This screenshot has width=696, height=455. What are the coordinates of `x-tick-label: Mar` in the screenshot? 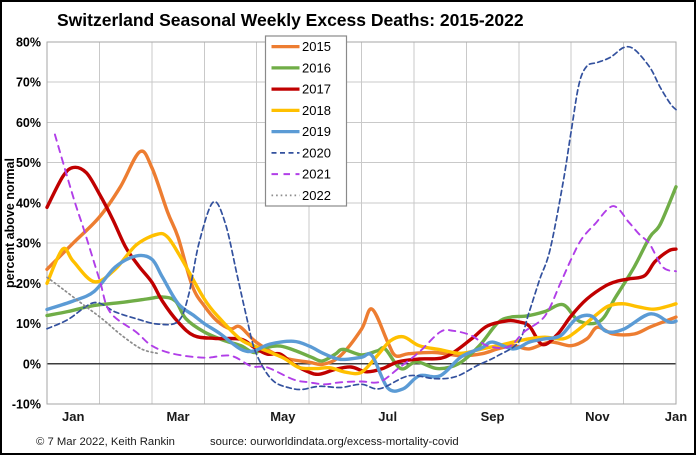 It's located at (177, 416).